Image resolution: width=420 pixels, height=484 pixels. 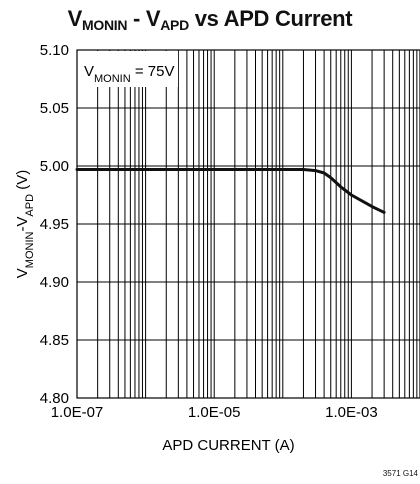 I want to click on x-tick-label: 1.0E-03, so click(x=351, y=412).